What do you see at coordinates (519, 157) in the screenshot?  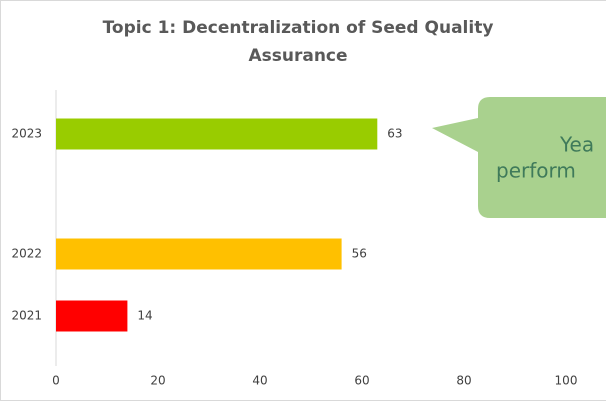 I see `callout` at bounding box center [519, 157].